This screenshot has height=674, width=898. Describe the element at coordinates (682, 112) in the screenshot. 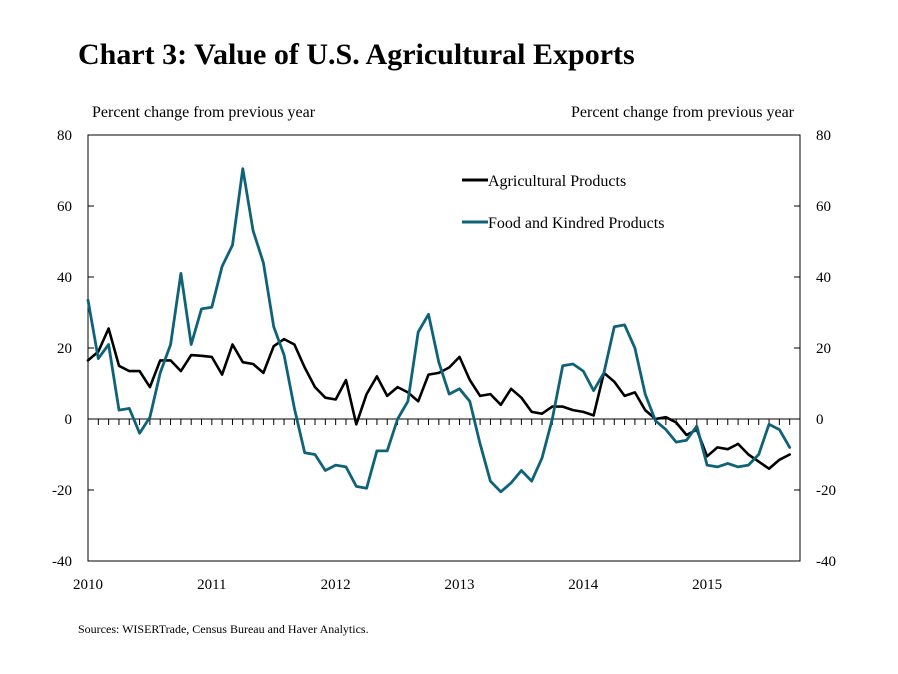

I see `right-axis-unit-label: Percent change from previous year` at that location.